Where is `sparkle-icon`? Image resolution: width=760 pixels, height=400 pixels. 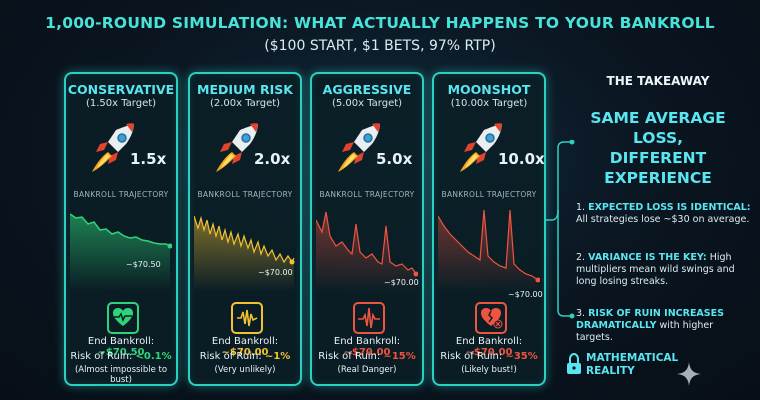 sparkle-icon is located at coordinates (689, 374).